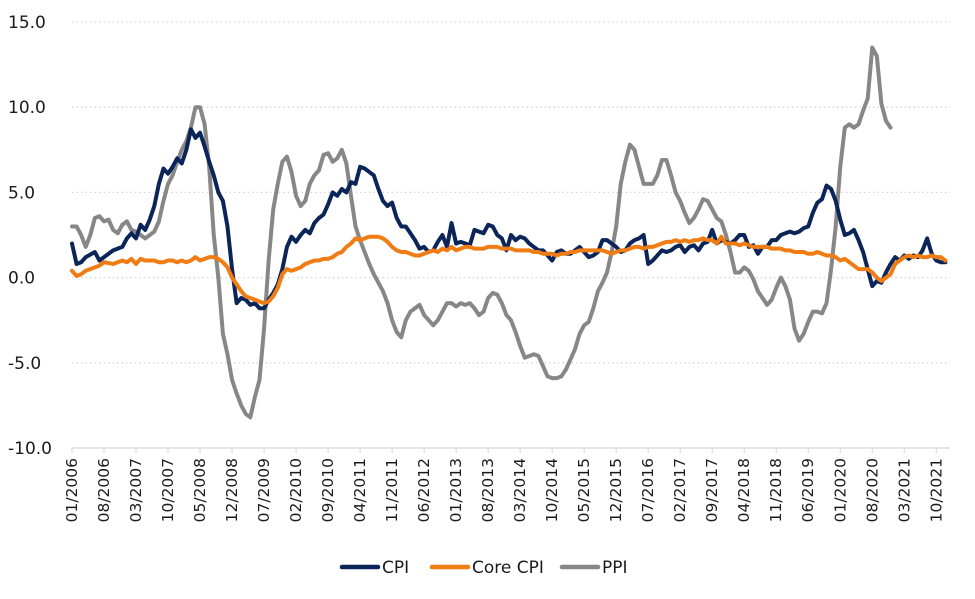 The height and width of the screenshot is (599, 975). Describe the element at coordinates (395, 568) in the screenshot. I see `legend-label: CPI` at that location.